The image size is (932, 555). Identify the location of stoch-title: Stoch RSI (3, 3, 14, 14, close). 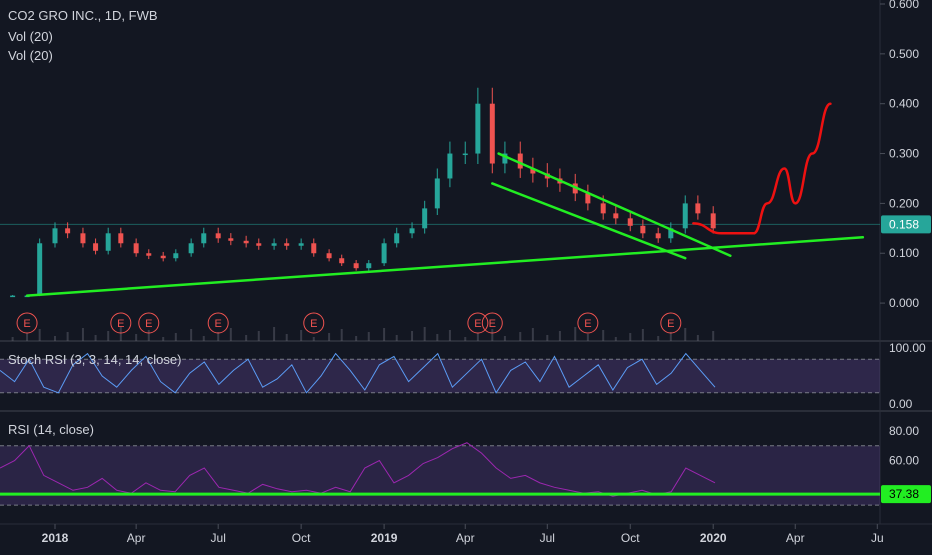
(94, 359).